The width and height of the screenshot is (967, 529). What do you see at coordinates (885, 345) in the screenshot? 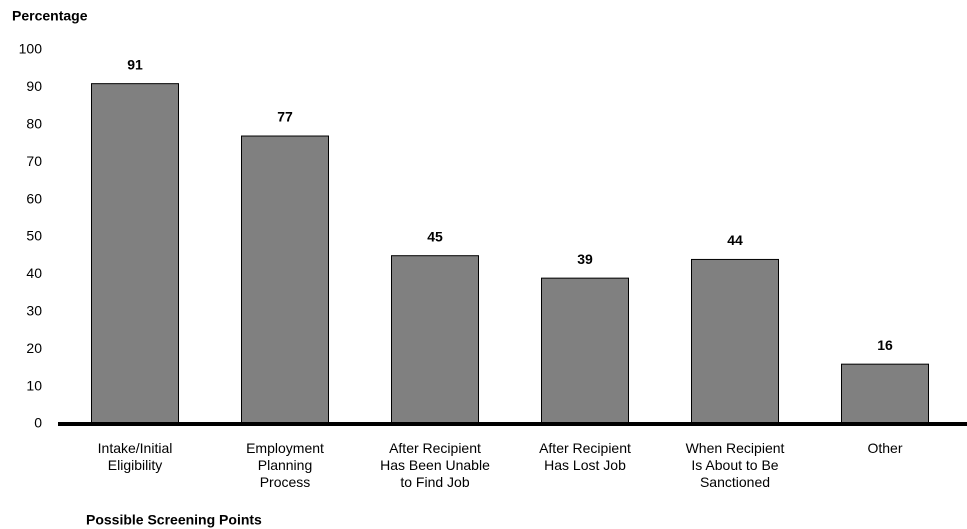
I see `value-label: 16` at bounding box center [885, 345].